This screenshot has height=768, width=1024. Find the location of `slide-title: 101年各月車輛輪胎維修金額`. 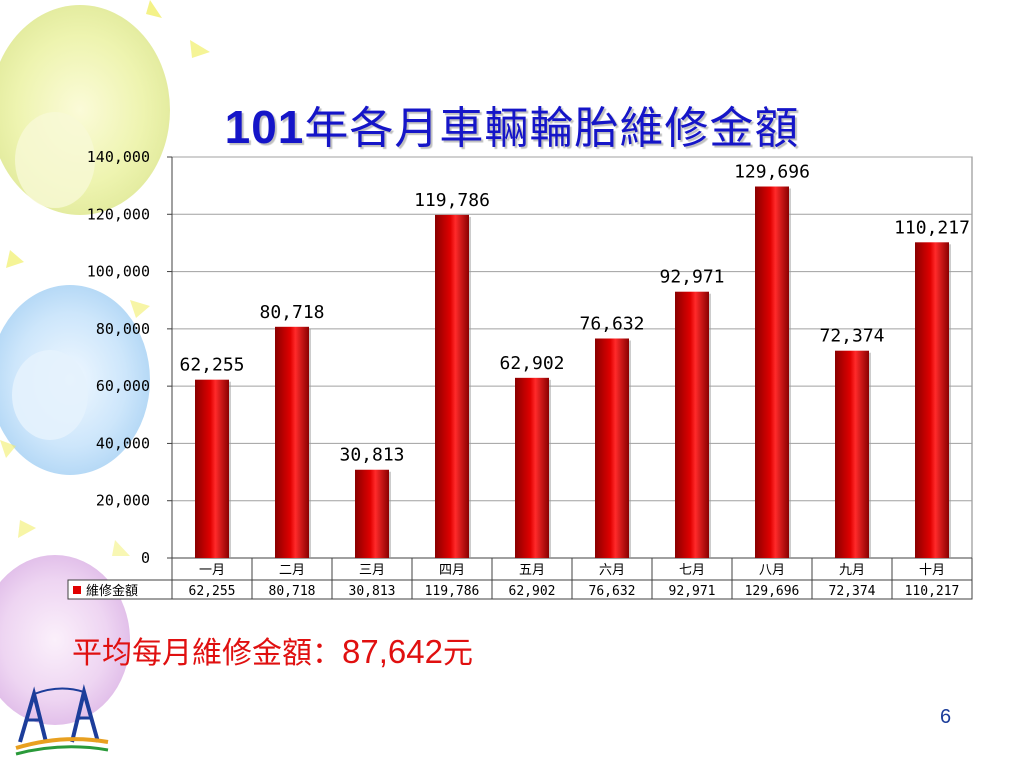

slide-title: 101年各月車輛輪胎維修金額 is located at coordinates (512, 124).